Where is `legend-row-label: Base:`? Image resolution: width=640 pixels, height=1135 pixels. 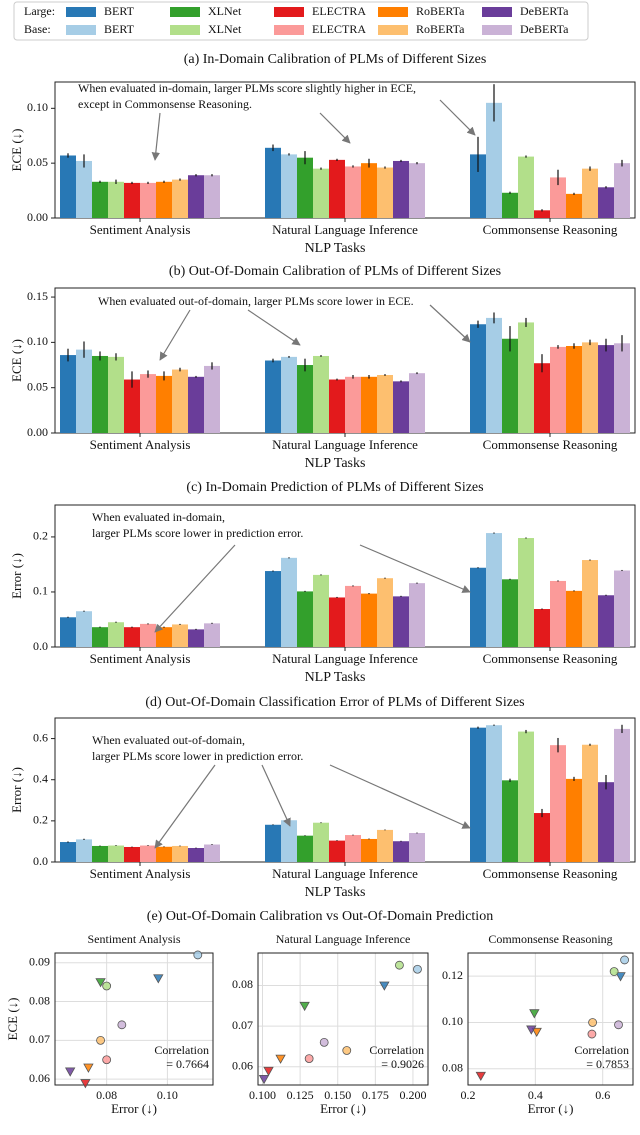 legend-row-label: Base: is located at coordinates (37, 29).